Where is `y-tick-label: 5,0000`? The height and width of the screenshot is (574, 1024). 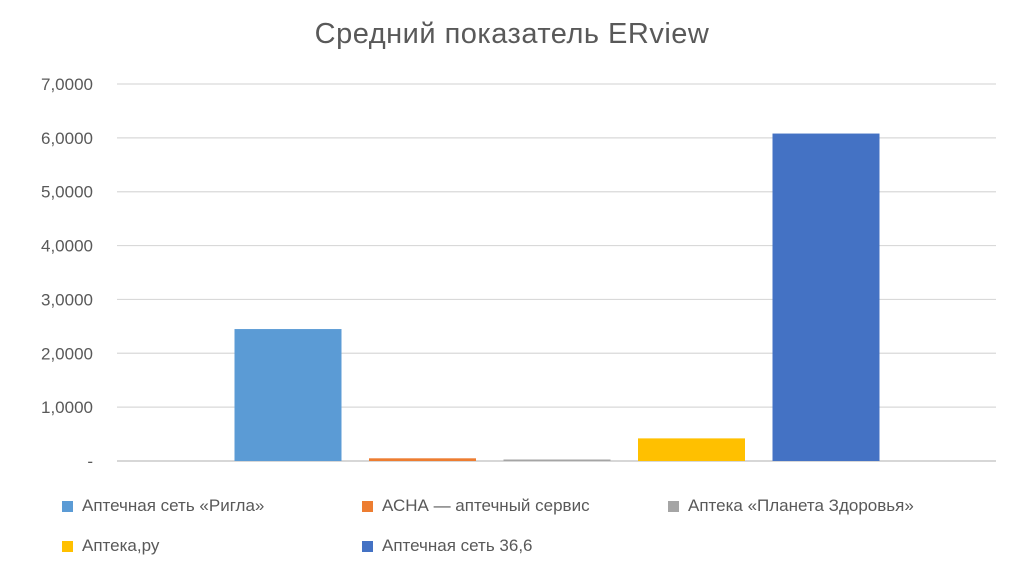
y-tick-label: 5,0000 is located at coordinates (67, 192).